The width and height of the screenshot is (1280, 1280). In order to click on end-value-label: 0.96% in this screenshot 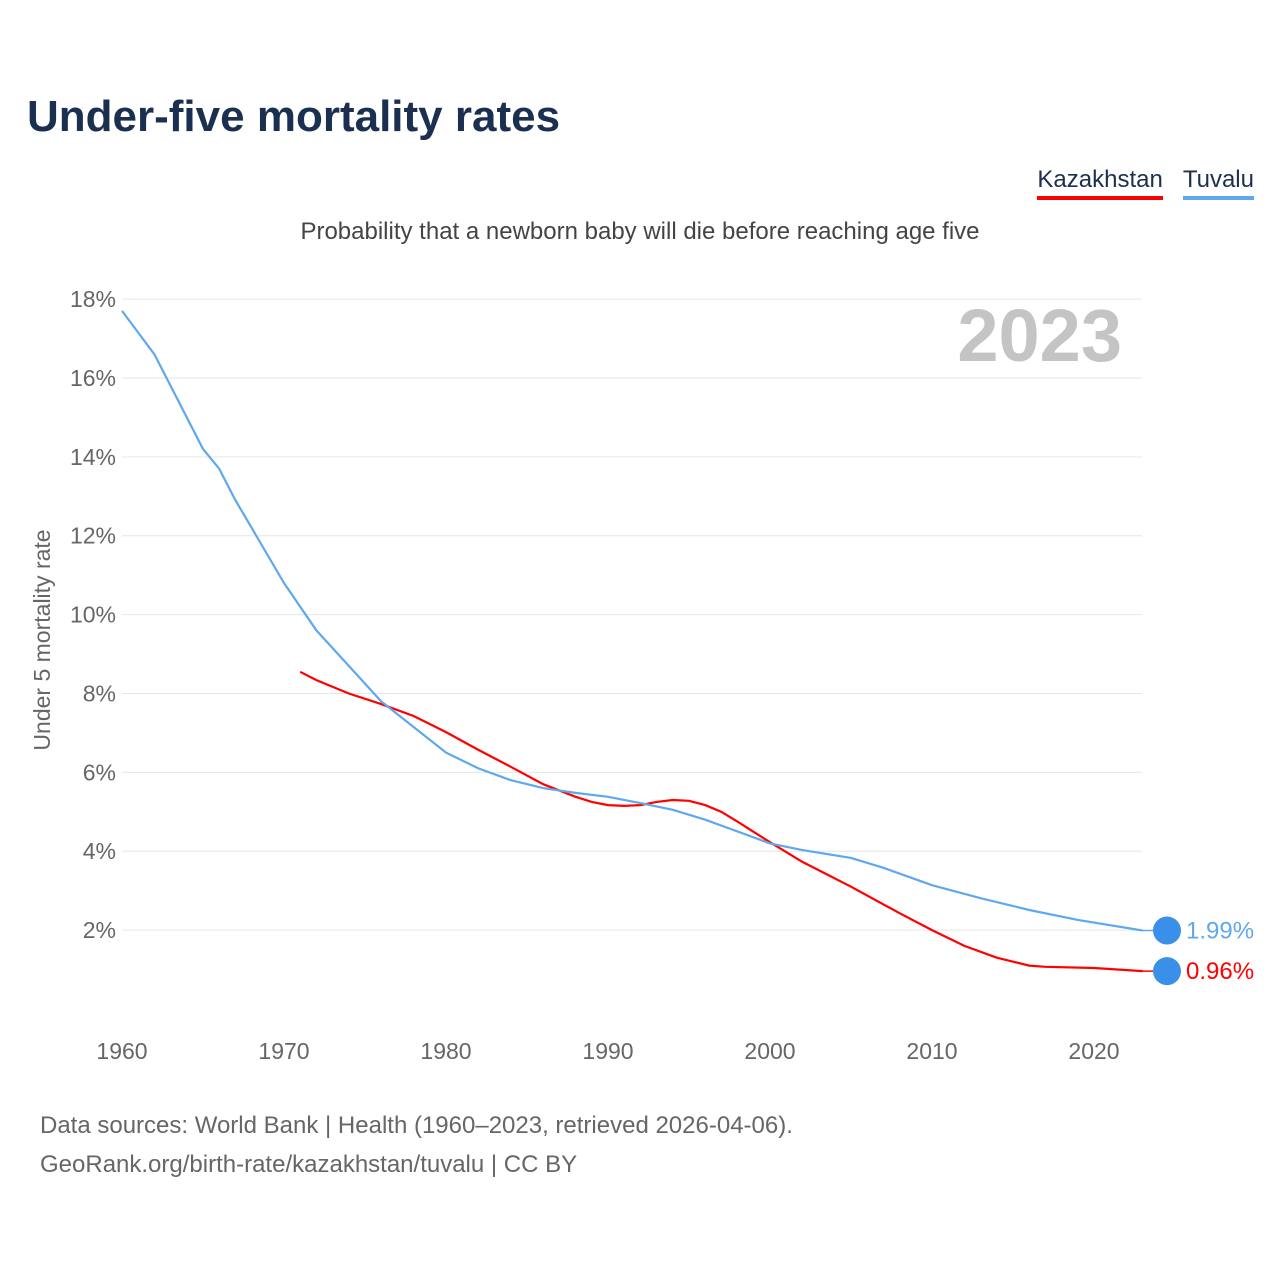, I will do `click(1220, 971)`.